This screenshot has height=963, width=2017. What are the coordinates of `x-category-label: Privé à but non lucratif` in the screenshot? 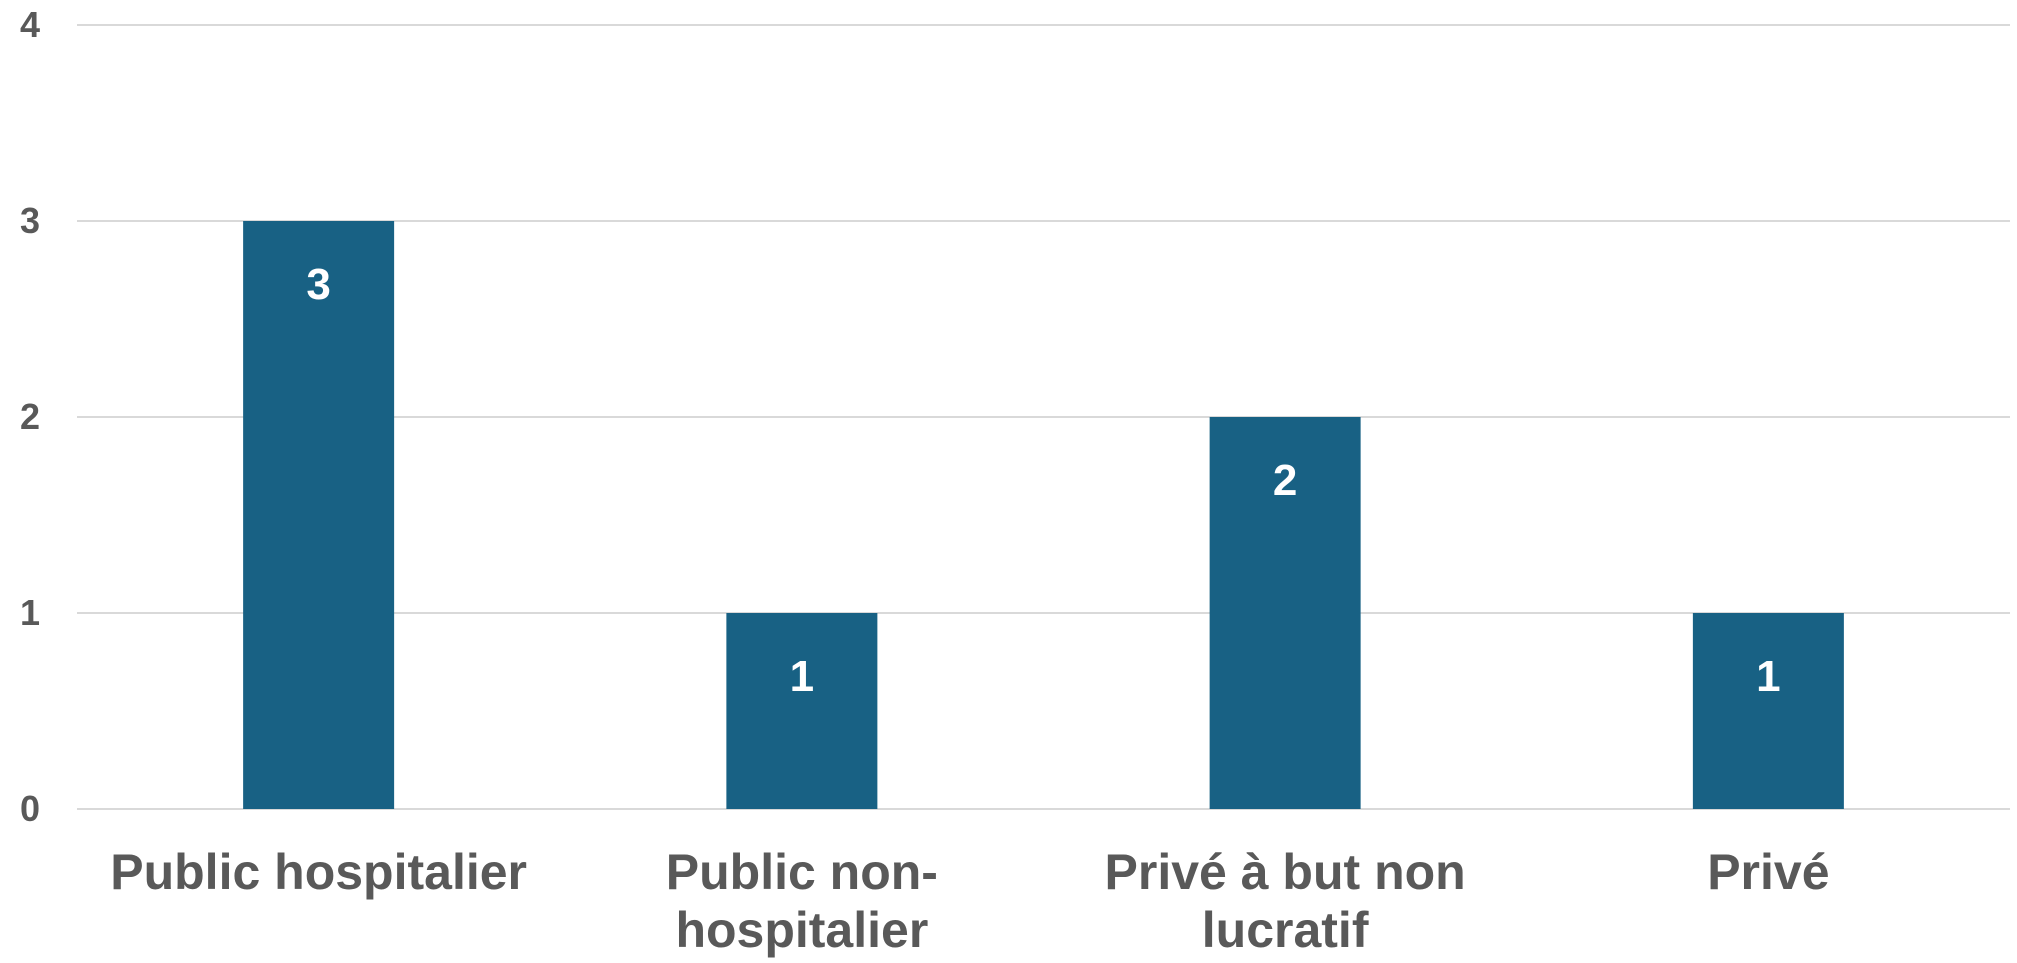 It's located at (1285, 901).